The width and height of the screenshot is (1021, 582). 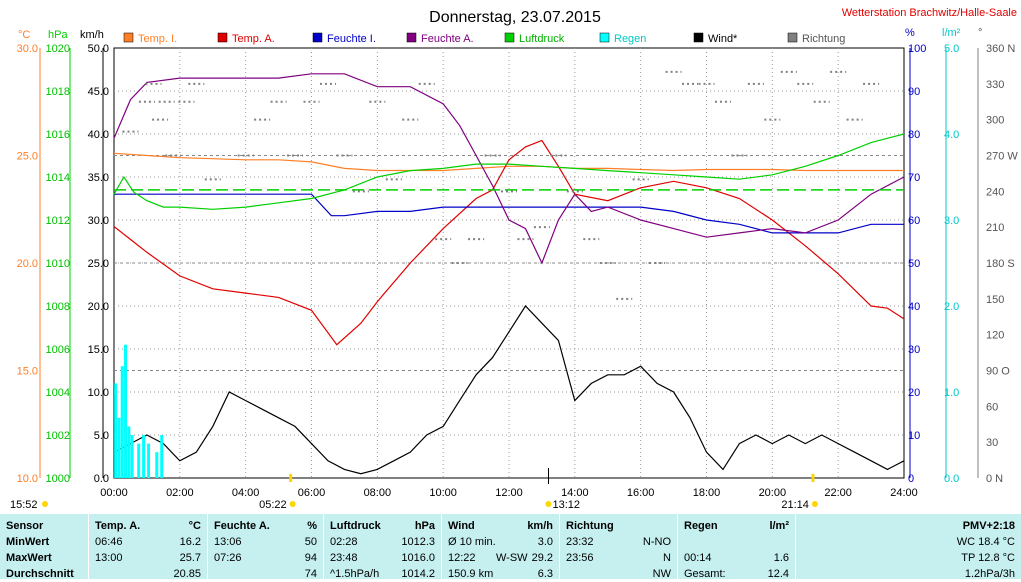 What do you see at coordinates (509, 213) in the screenshot?
I see `series-line-feuchte-i` at bounding box center [509, 213].